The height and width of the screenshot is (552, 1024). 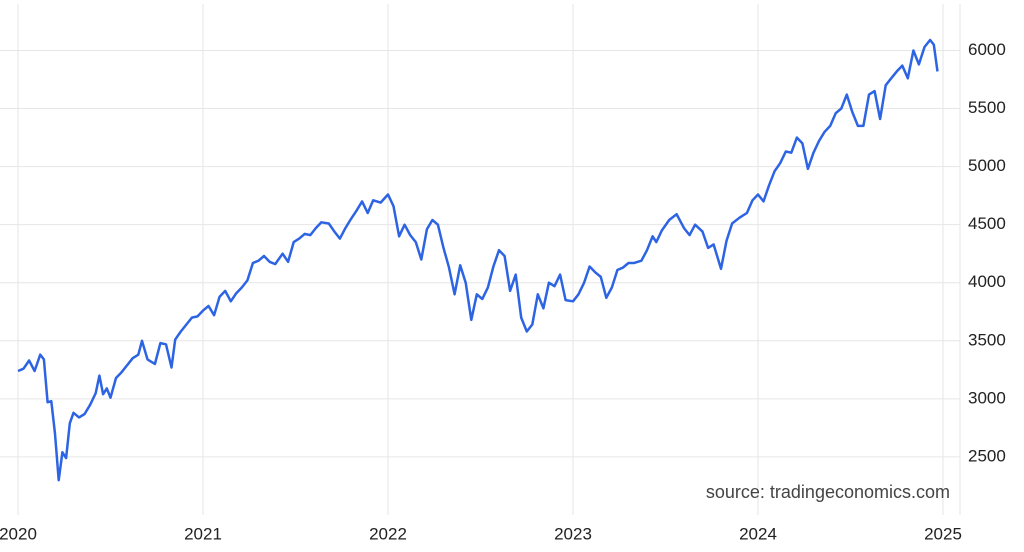 What do you see at coordinates (987, 223) in the screenshot?
I see `y-tick-label: 4500` at bounding box center [987, 223].